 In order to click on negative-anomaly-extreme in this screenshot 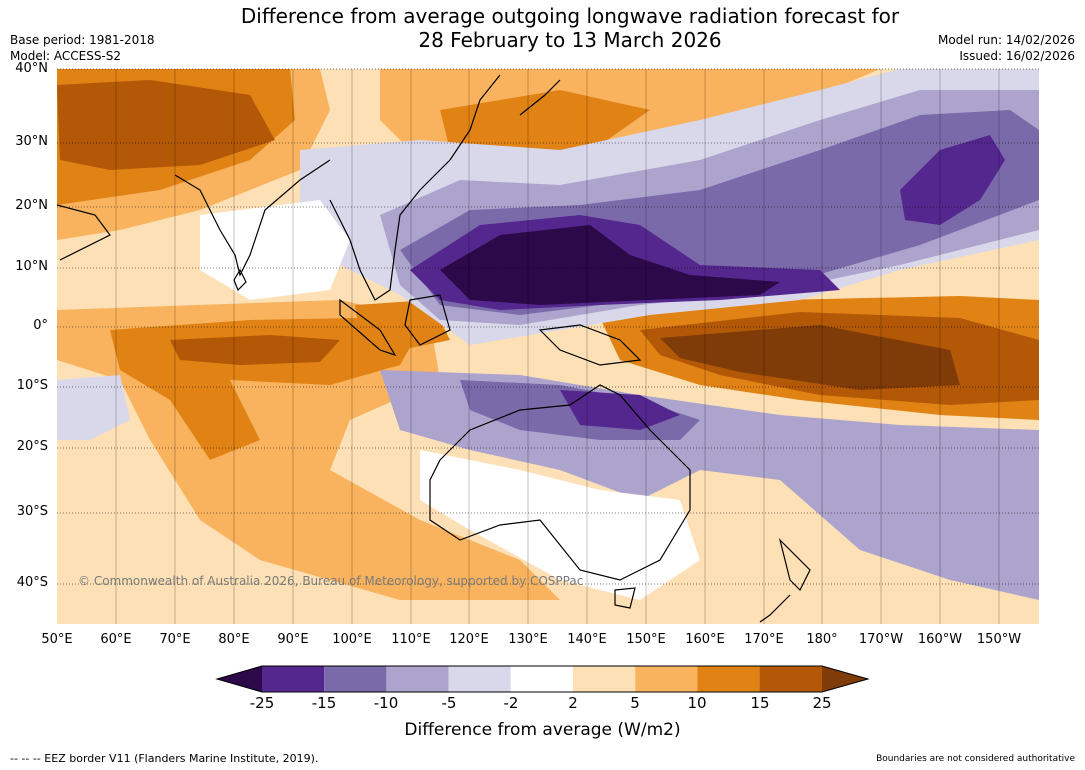, I will do `click(610, 265)`.